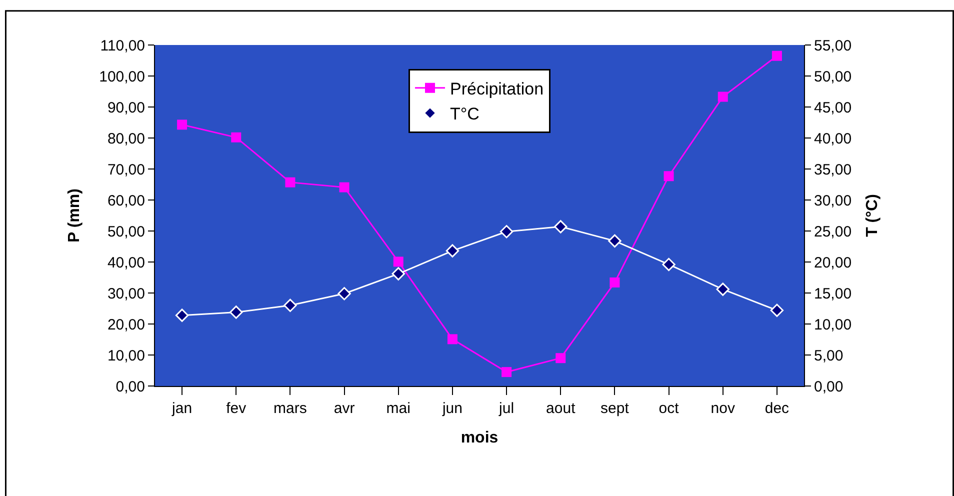 This screenshot has height=496, width=954. What do you see at coordinates (829, 387) in the screenshot?
I see `y2-tick-label: 0,00` at bounding box center [829, 387].